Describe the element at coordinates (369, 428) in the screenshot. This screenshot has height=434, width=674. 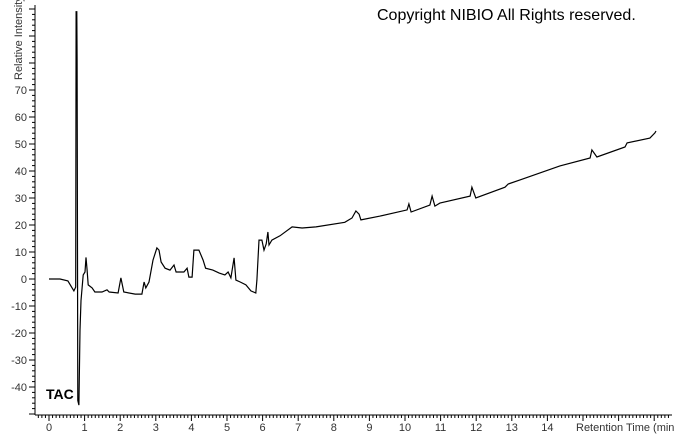
I see `x-tick-label: 9` at that location.